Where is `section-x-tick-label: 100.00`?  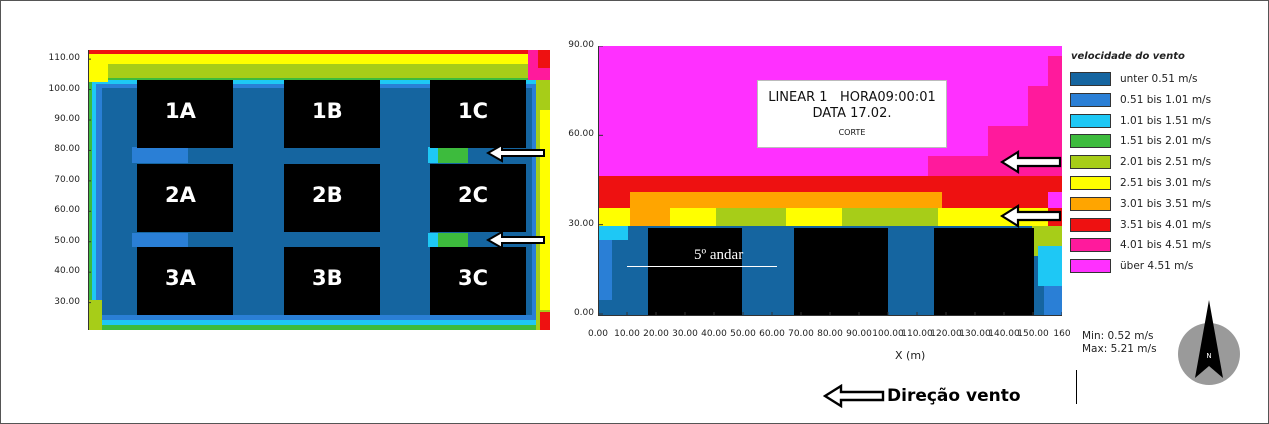
section-x-tick-label: 100.00 is located at coordinates (888, 334).